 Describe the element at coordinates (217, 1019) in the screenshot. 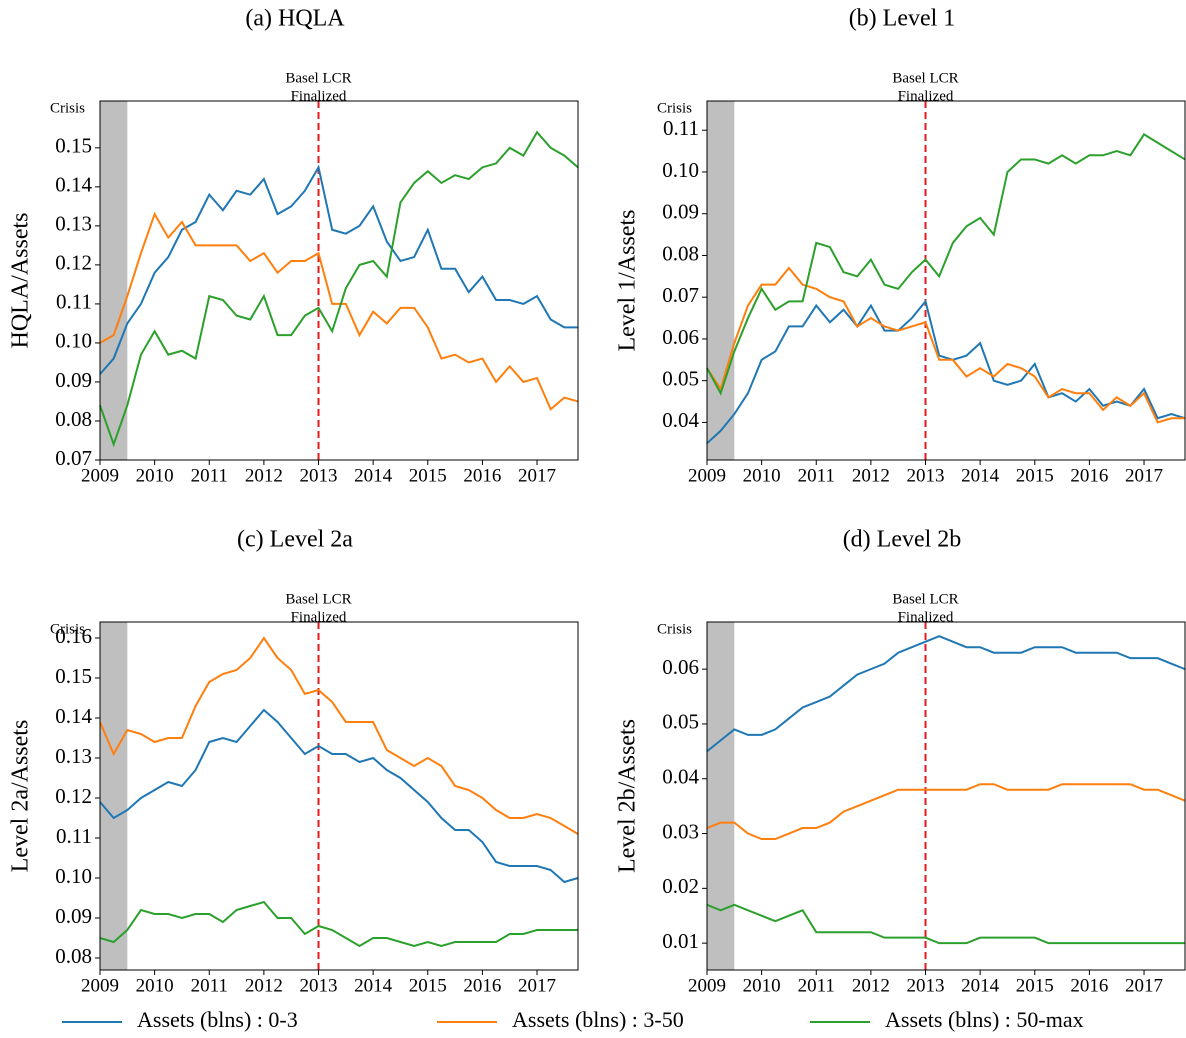

I see `legend-label: Assets (blns) : 0-3` at that location.